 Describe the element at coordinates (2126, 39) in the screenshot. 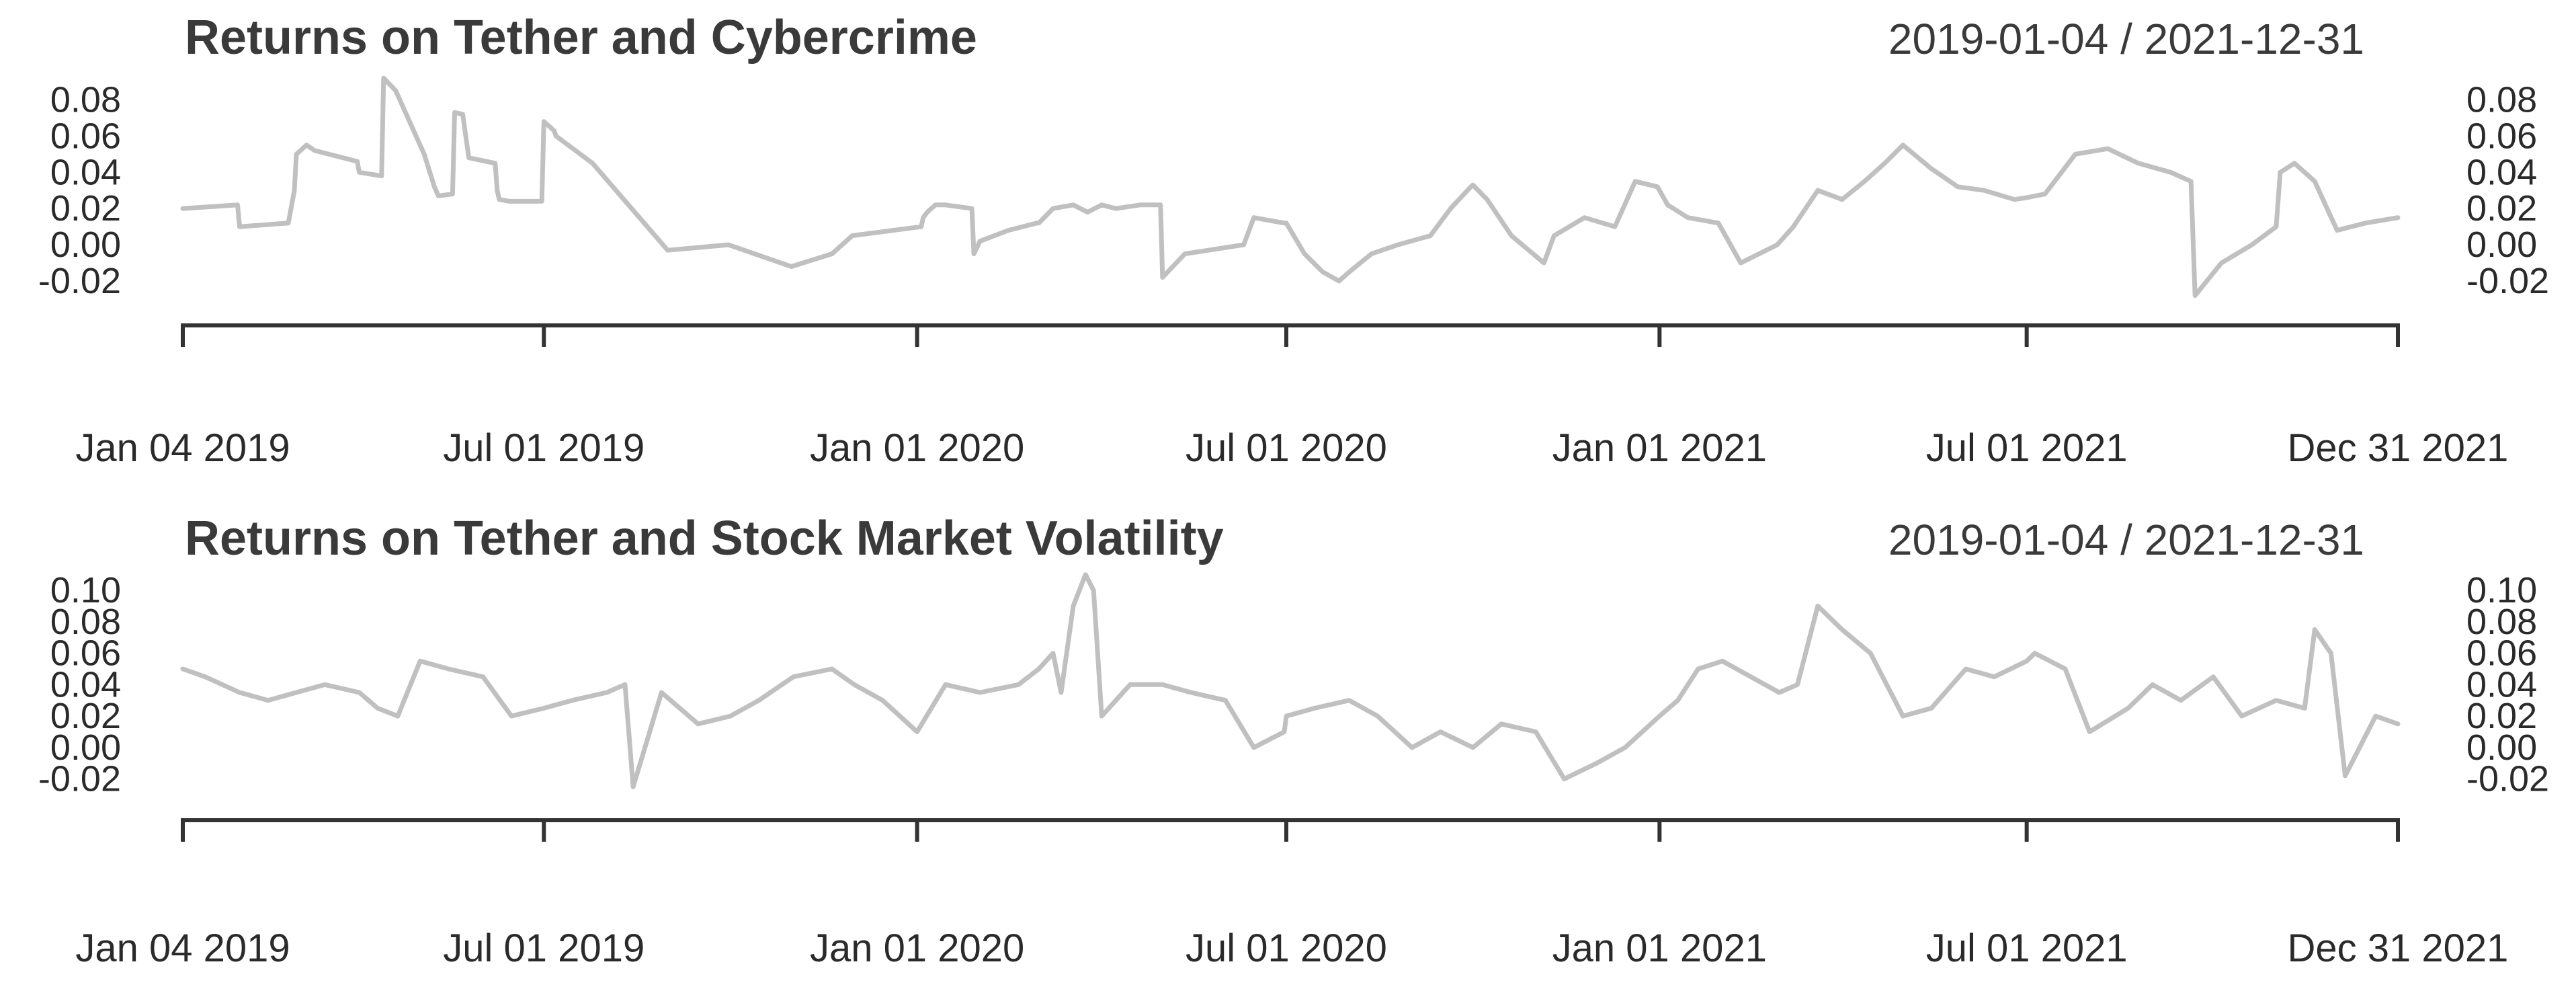

I see `panel-1-date-range: 2019-01-04 / 2021-12-31` at that location.